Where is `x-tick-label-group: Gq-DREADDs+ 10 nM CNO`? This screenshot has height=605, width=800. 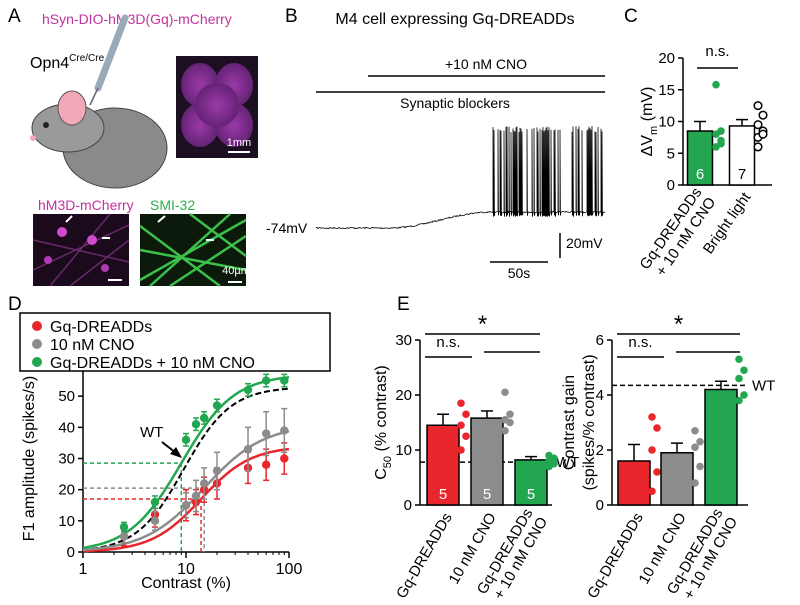 x-tick-label-group: Gq-DREADDs+ 10 nM CNO is located at coordinates (678, 234).